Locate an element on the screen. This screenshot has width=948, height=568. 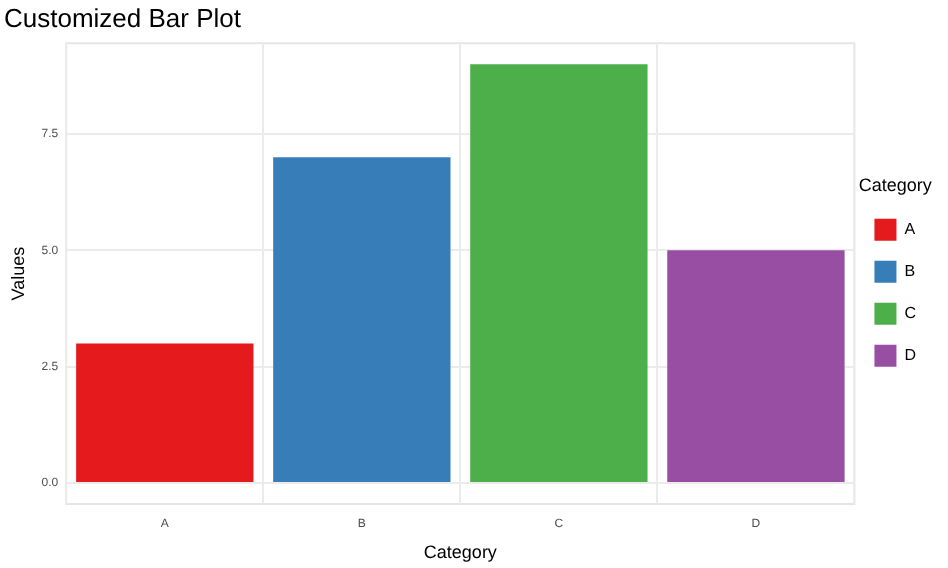
legend-label: B is located at coordinates (910, 271).